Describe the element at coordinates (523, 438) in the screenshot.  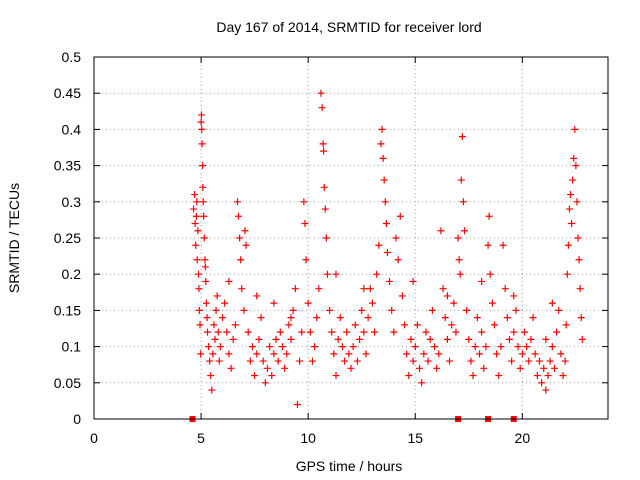
I see `x-tick-label: 20` at that location.